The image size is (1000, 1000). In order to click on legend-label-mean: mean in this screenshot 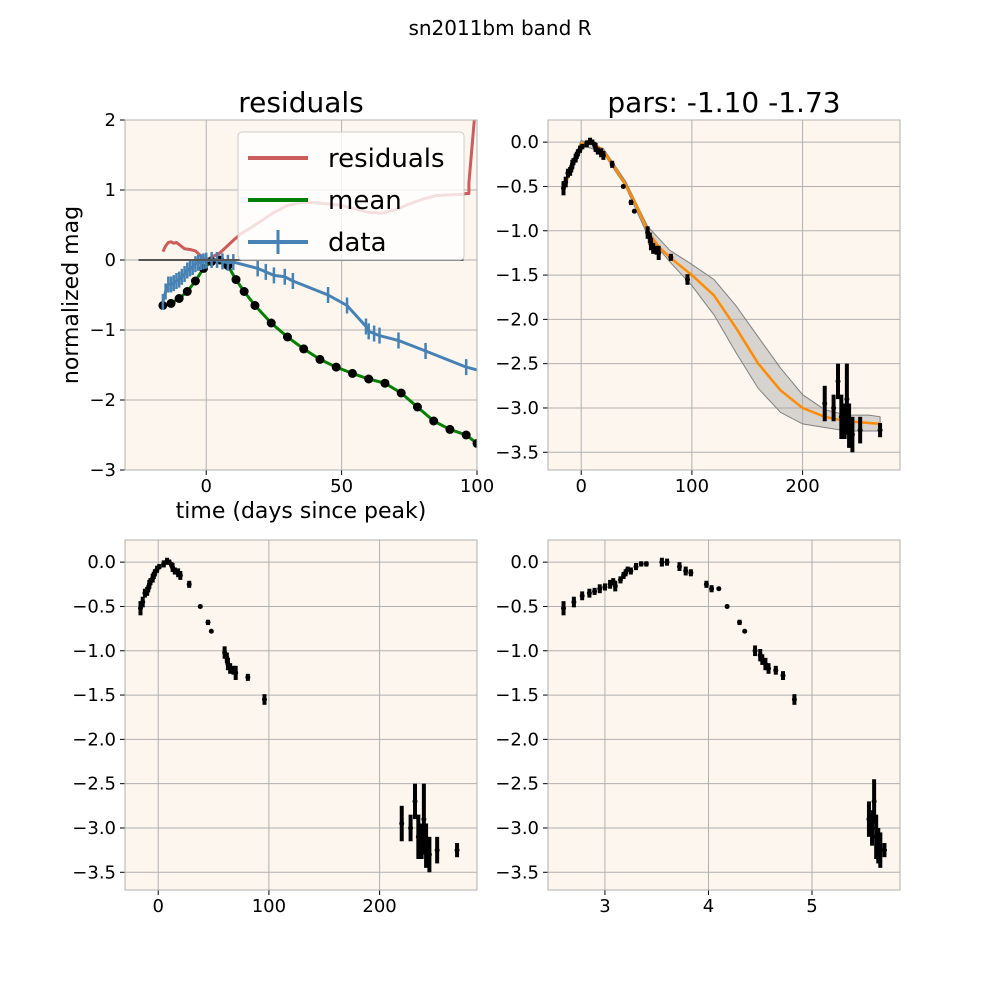, I will do `click(365, 201)`.